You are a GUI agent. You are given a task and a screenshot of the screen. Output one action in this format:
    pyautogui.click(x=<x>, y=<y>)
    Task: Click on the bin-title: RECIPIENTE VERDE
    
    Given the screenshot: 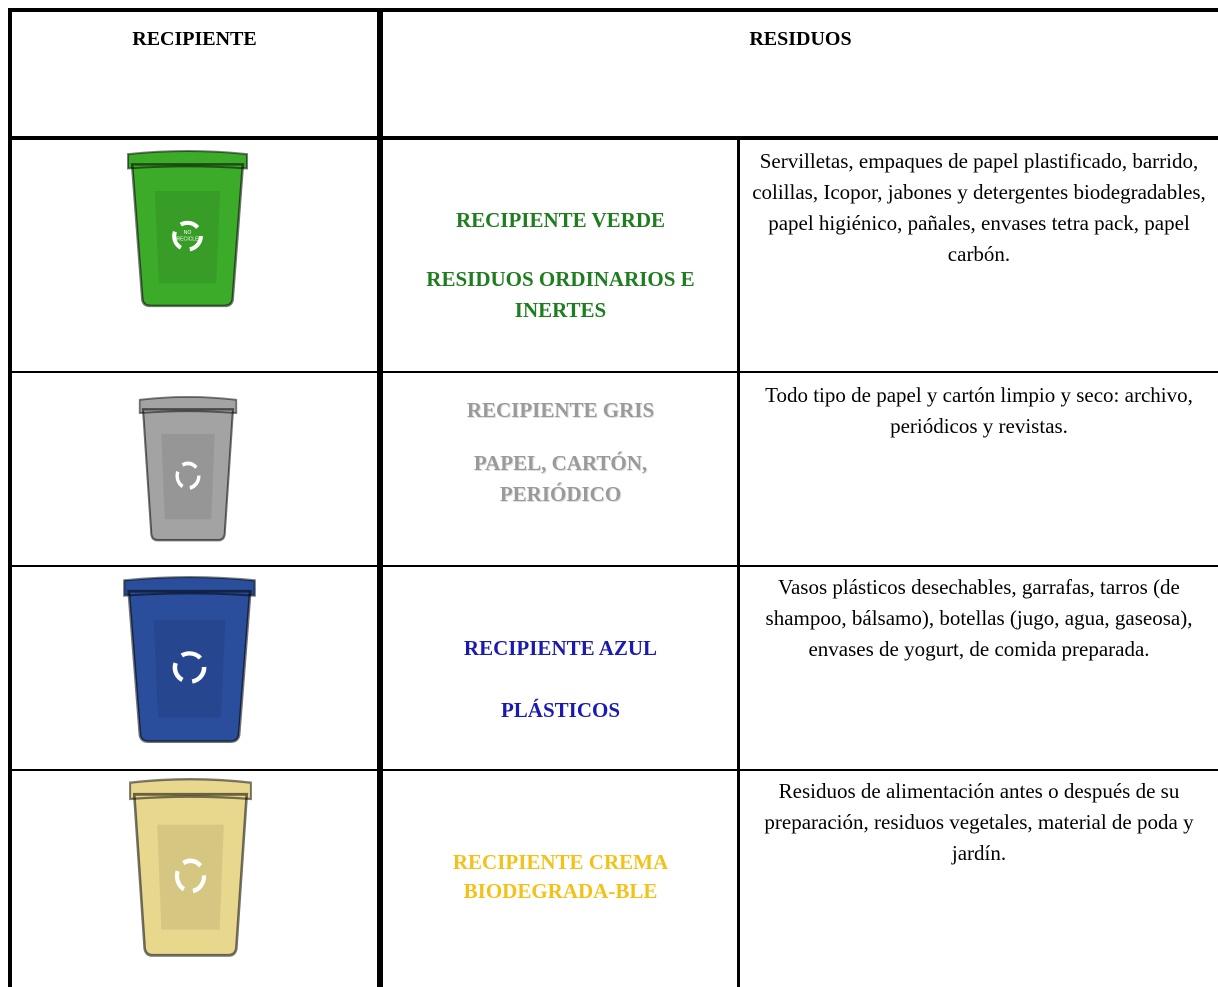 What is the action you would take?
    pyautogui.click(x=560, y=220)
    